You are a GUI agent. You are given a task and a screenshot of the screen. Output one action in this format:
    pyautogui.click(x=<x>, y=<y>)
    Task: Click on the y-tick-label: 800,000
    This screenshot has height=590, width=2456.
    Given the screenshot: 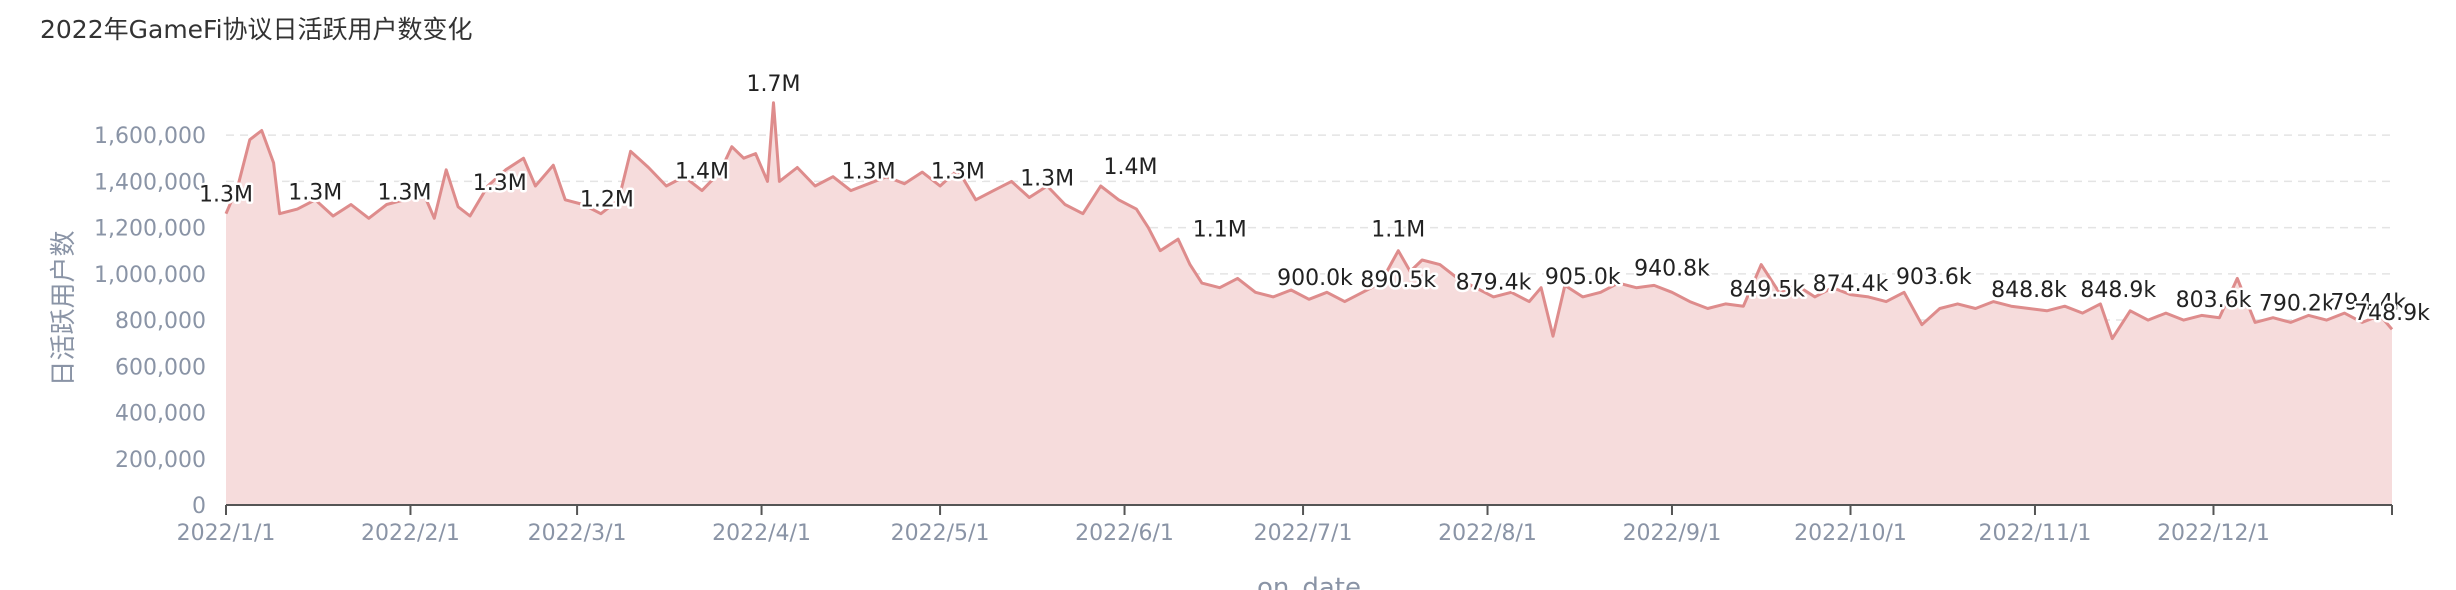 What is the action you would take?
    pyautogui.click(x=160, y=321)
    